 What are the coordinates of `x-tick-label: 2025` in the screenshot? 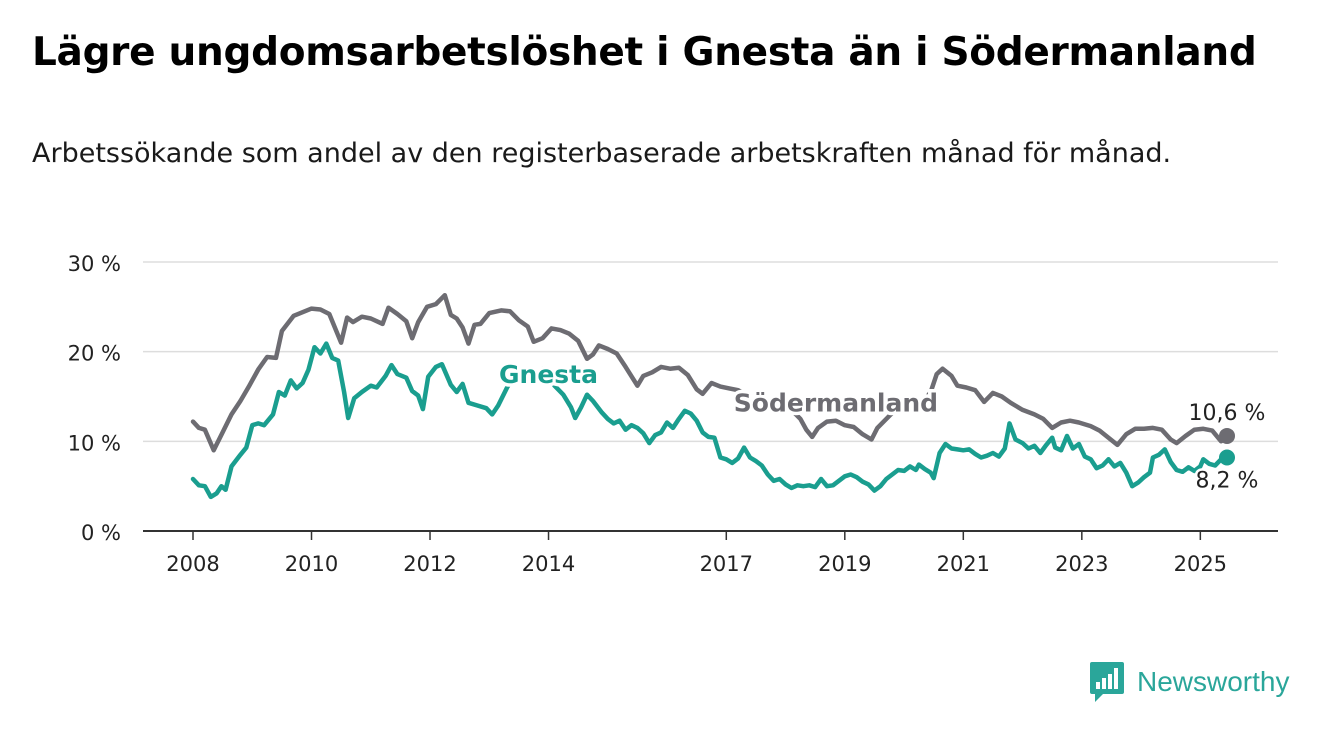 It's located at (1200, 564).